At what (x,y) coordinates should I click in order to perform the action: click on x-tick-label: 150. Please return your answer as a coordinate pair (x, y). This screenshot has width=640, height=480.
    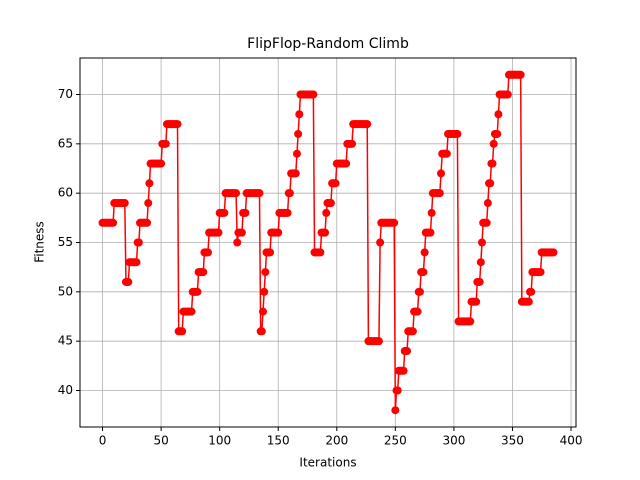
    Looking at the image, I should click on (278, 441).